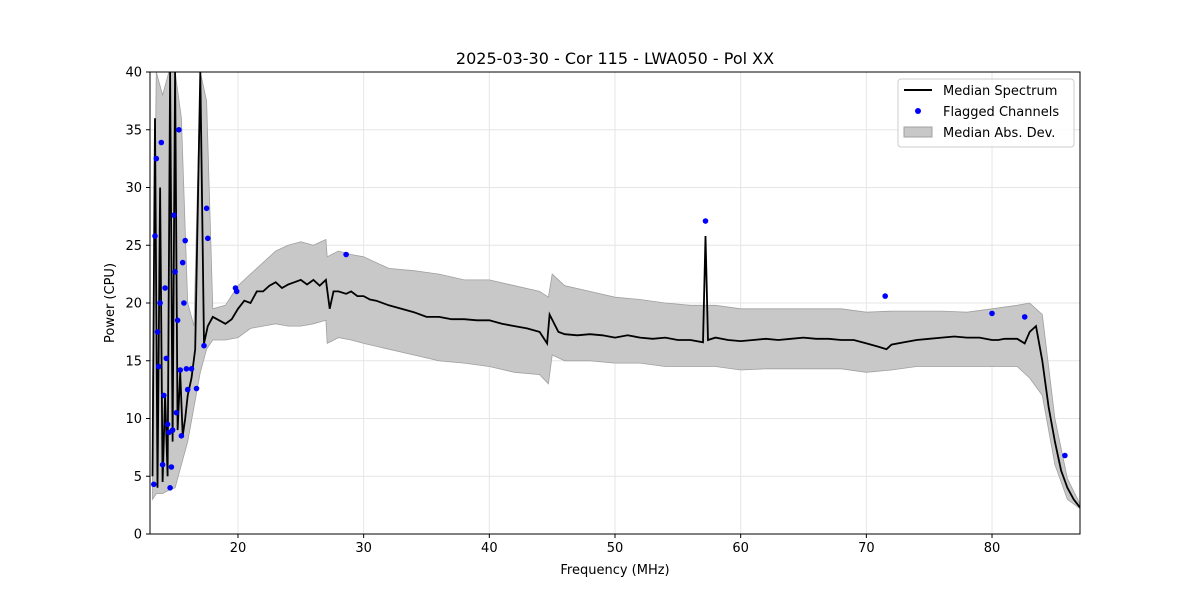 The height and width of the screenshot is (600, 1200). Describe the element at coordinates (866, 548) in the screenshot. I see `x-tick-label: 70` at that location.